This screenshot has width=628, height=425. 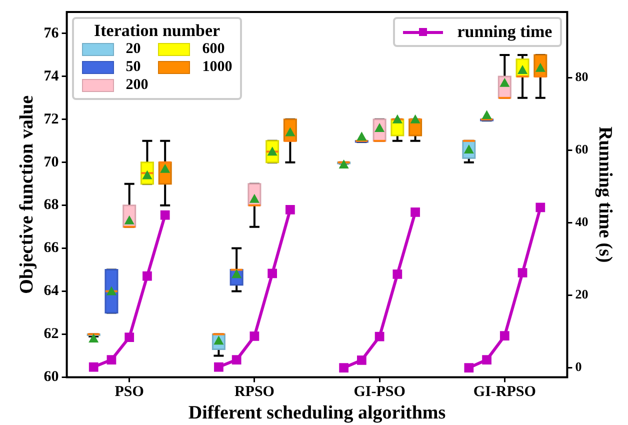 I want to click on legend-label: 20, so click(x=133, y=49).